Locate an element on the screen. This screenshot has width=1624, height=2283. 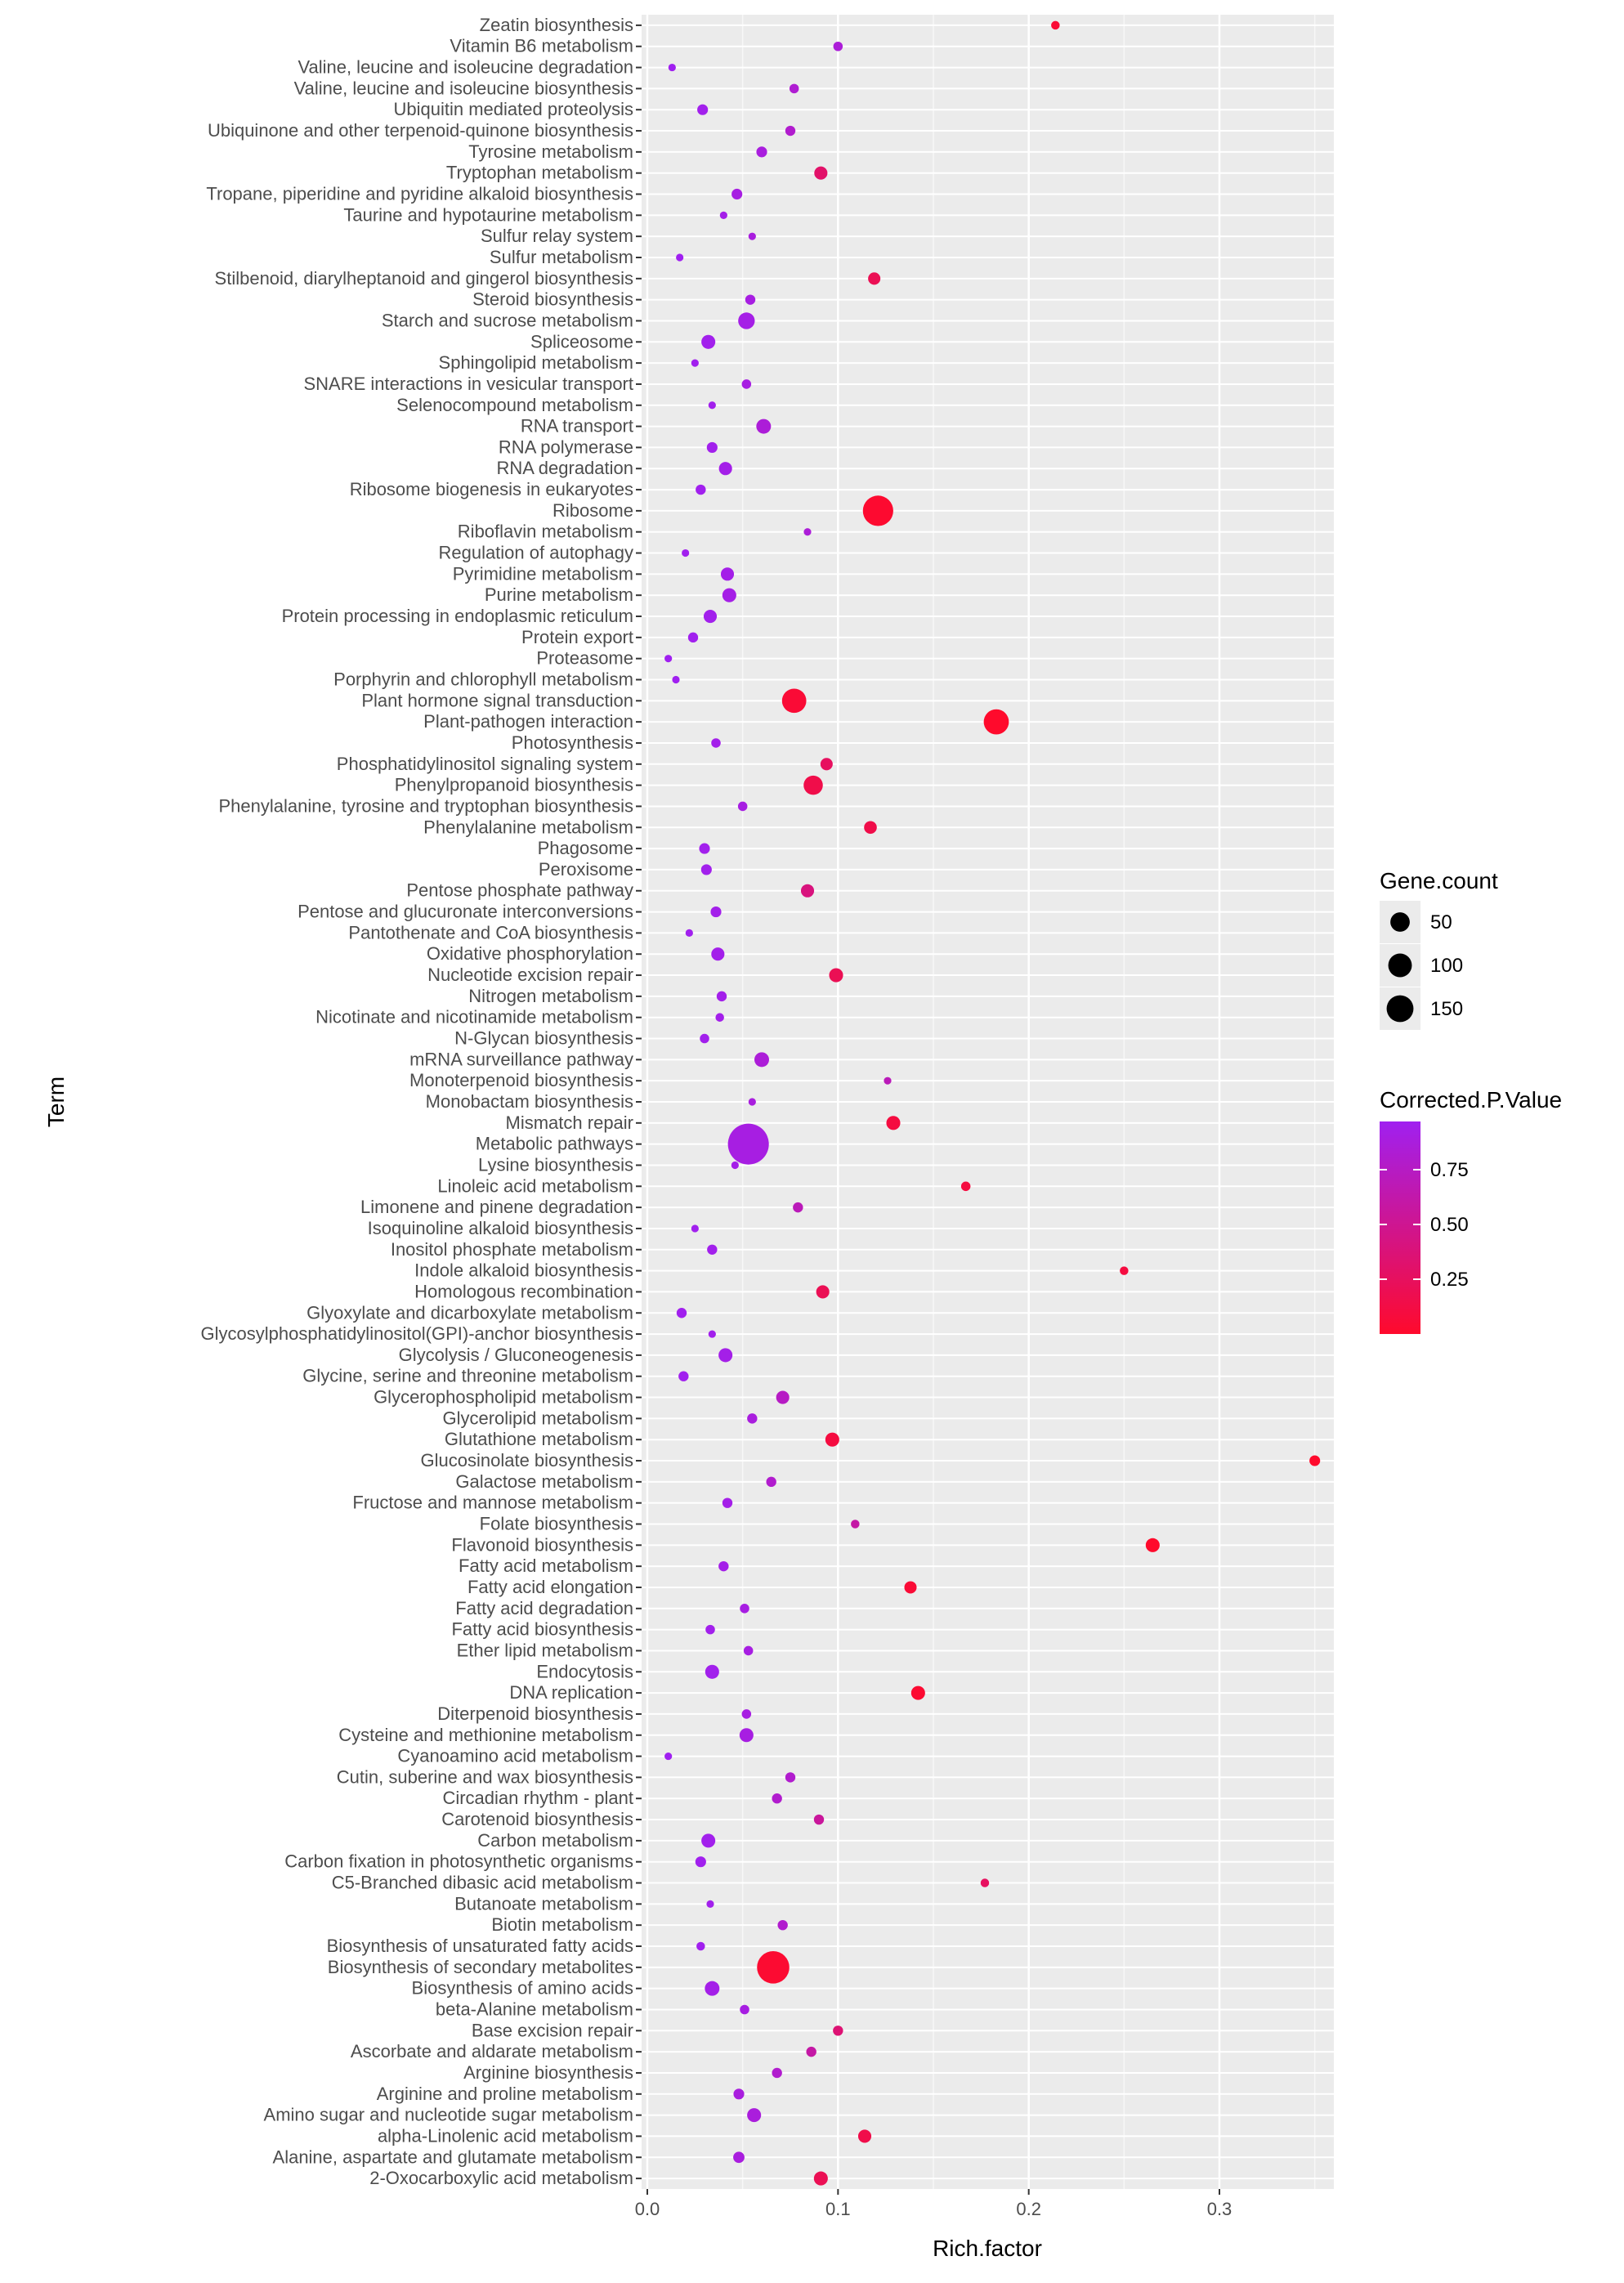
term-label: Indole alkaloid biosynthesis is located at coordinates (523, 1270).